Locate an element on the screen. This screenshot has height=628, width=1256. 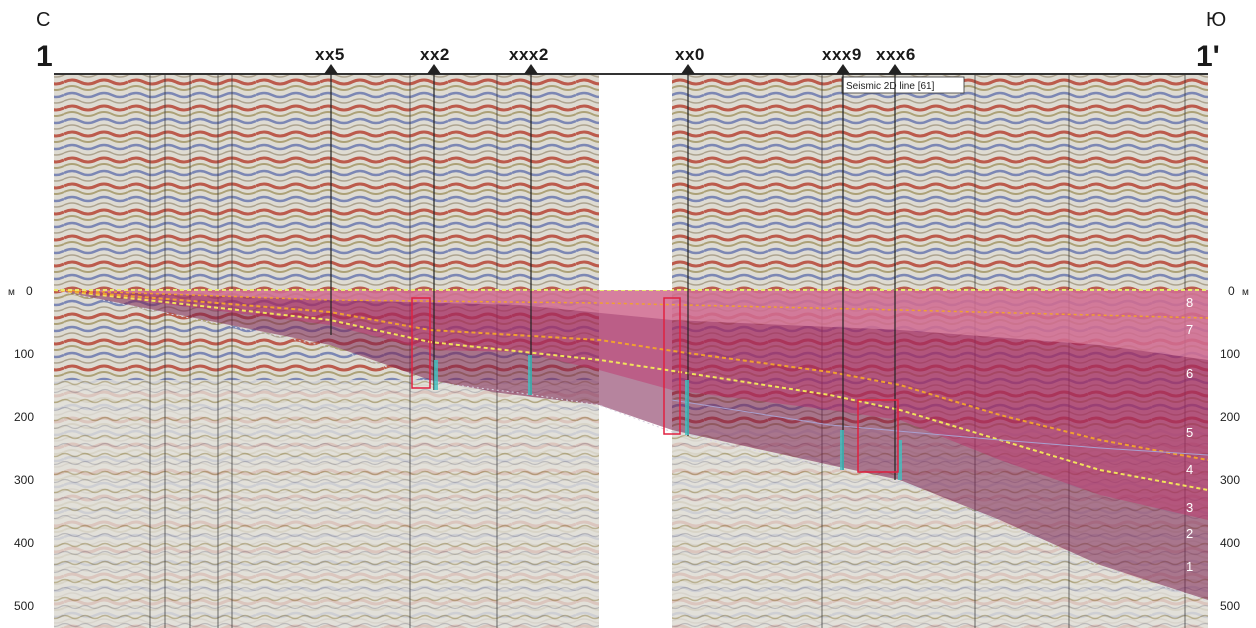
horizon-upper is located at coordinates (631, 304).